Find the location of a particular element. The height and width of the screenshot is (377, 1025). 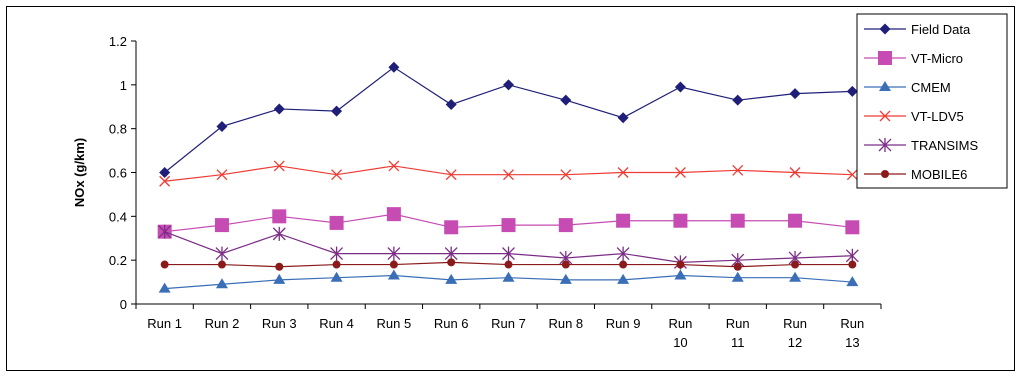

legend-label: CMEM is located at coordinates (931, 87).